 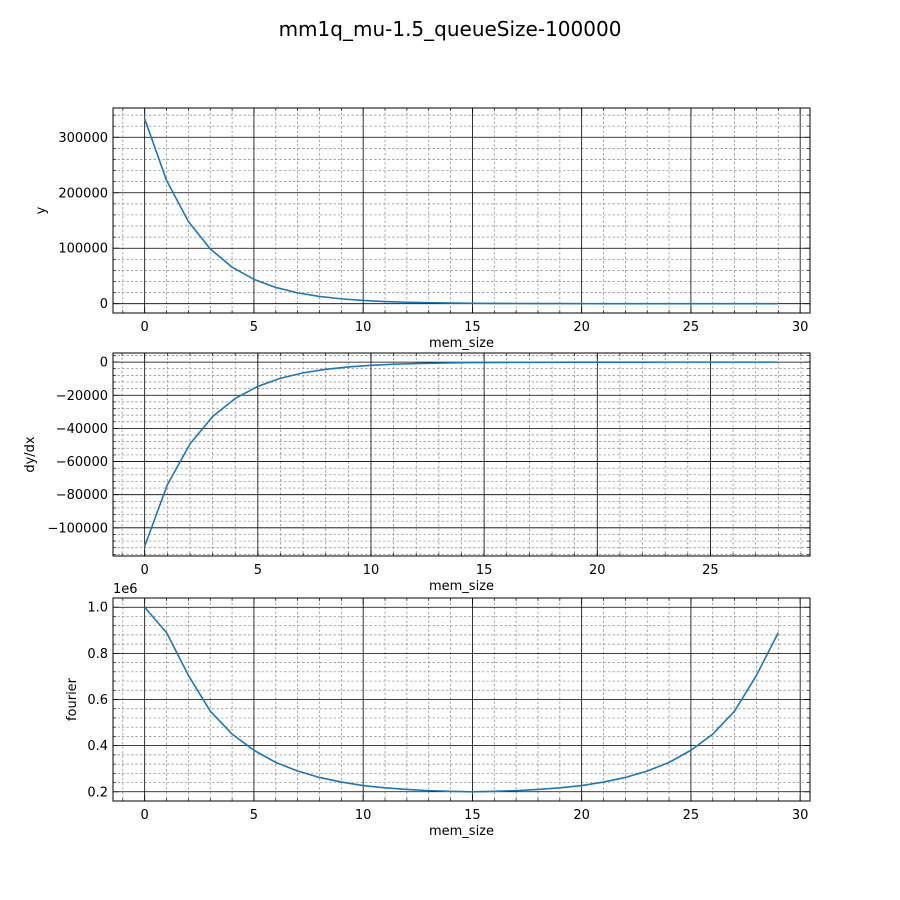 What do you see at coordinates (82, 429) in the screenshot?
I see `y-tick-label: −40000` at bounding box center [82, 429].